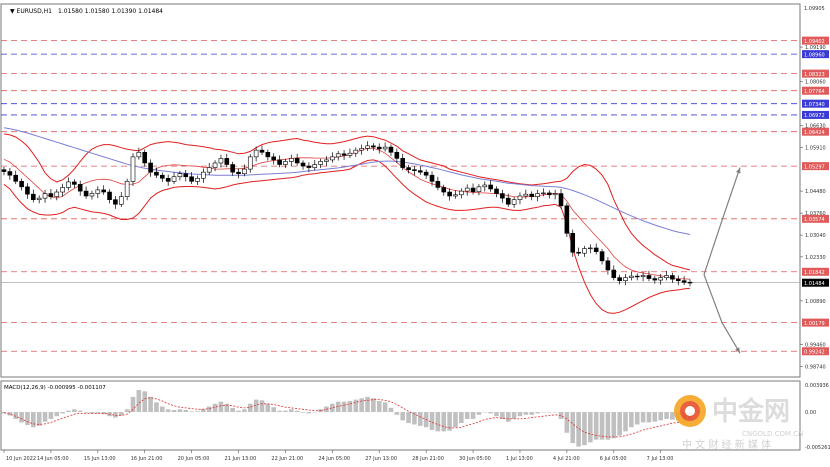 This screenshot has width=830, height=467. I want to click on macd-bottom-label: -0.005261, so click(817, 448).